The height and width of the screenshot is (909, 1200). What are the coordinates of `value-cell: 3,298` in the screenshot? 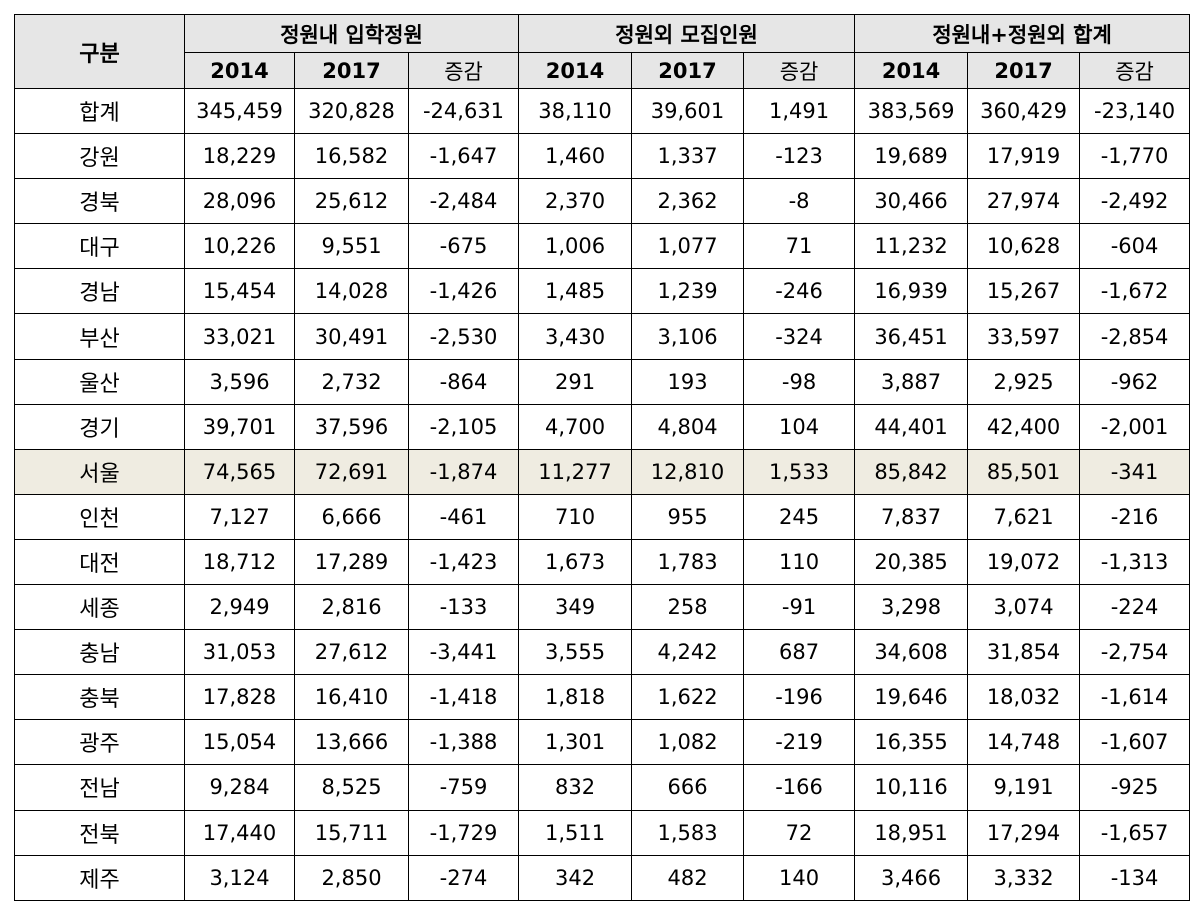 It's located at (911, 607).